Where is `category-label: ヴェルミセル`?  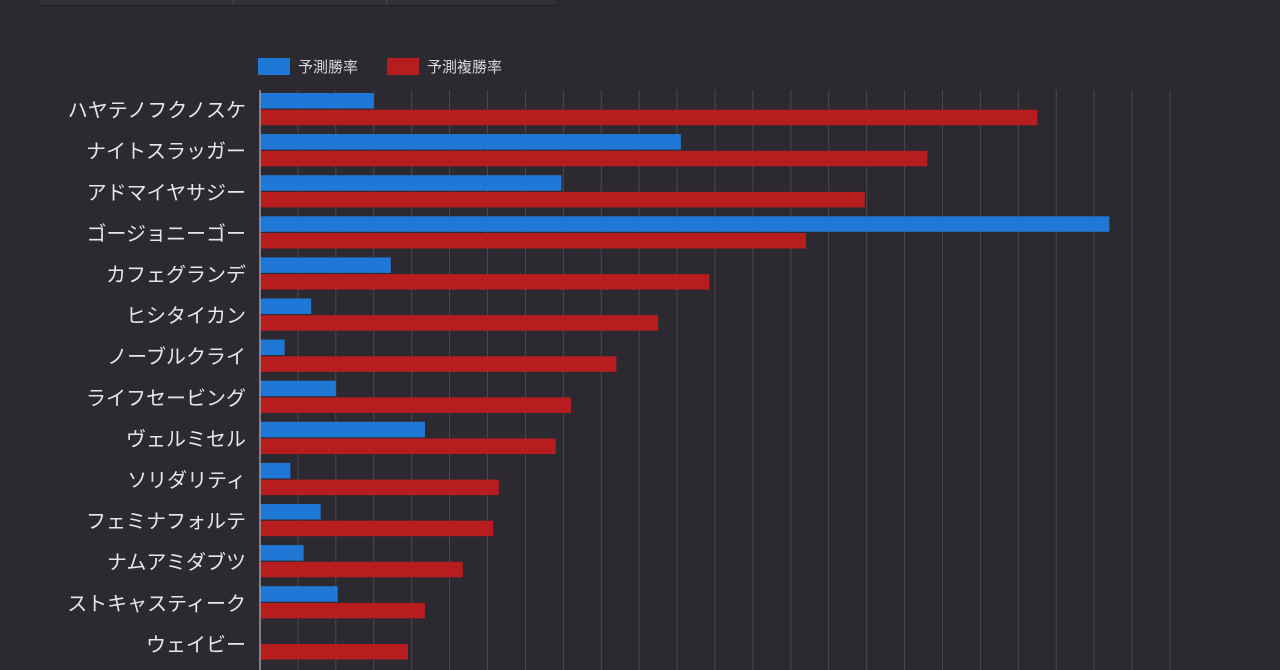
category-label: ヴェルミセル is located at coordinates (186, 439).